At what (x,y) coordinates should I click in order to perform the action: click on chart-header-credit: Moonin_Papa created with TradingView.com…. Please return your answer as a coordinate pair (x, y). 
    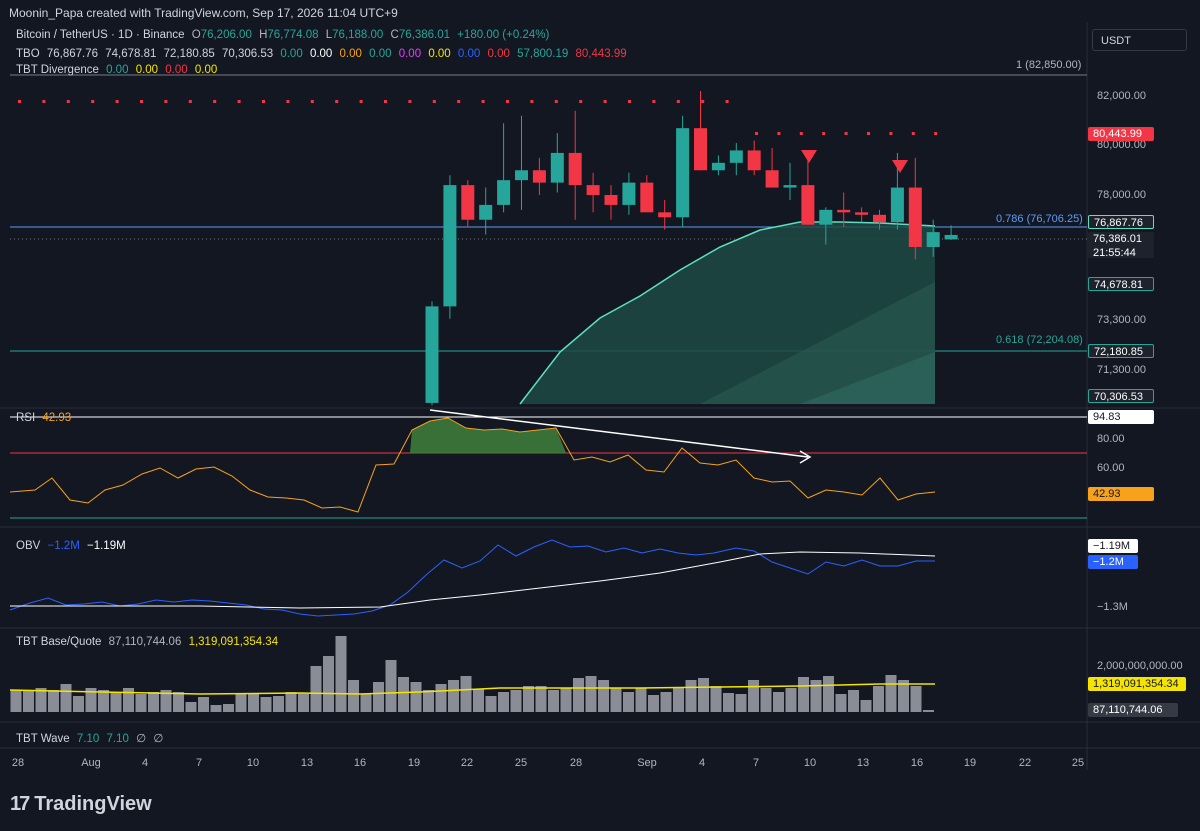
    Looking at the image, I should click on (203, 13).